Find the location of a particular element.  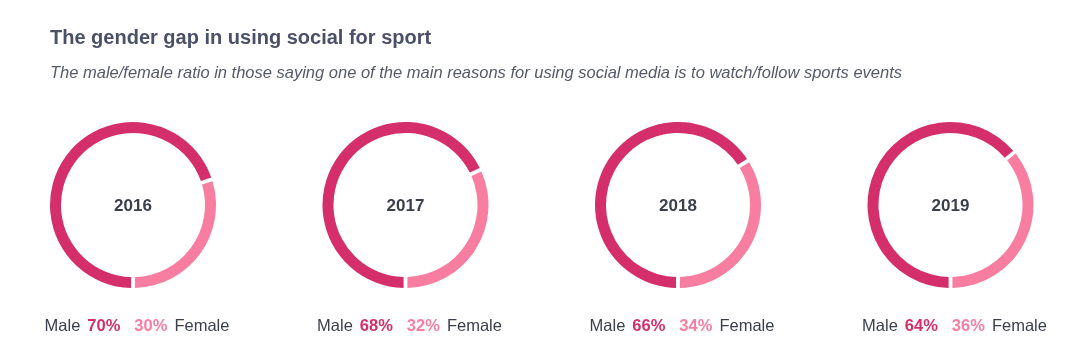

text: 2017 is located at coordinates (405, 205).